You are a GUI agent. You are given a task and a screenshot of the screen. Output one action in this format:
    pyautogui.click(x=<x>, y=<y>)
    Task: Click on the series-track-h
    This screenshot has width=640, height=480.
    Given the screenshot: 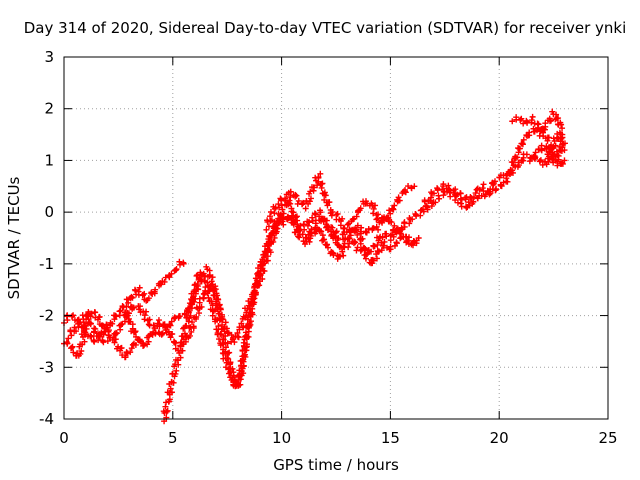 What is the action you would take?
    pyautogui.click(x=493, y=160)
    